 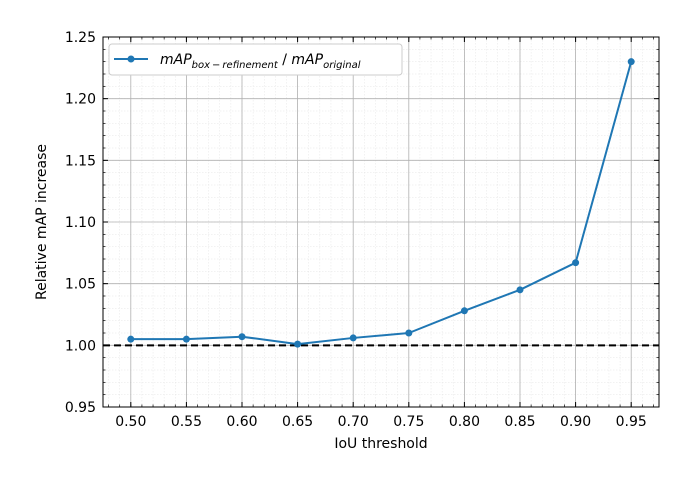 What do you see at coordinates (80, 408) in the screenshot?
I see `y-tick-label: 0.95` at bounding box center [80, 408].